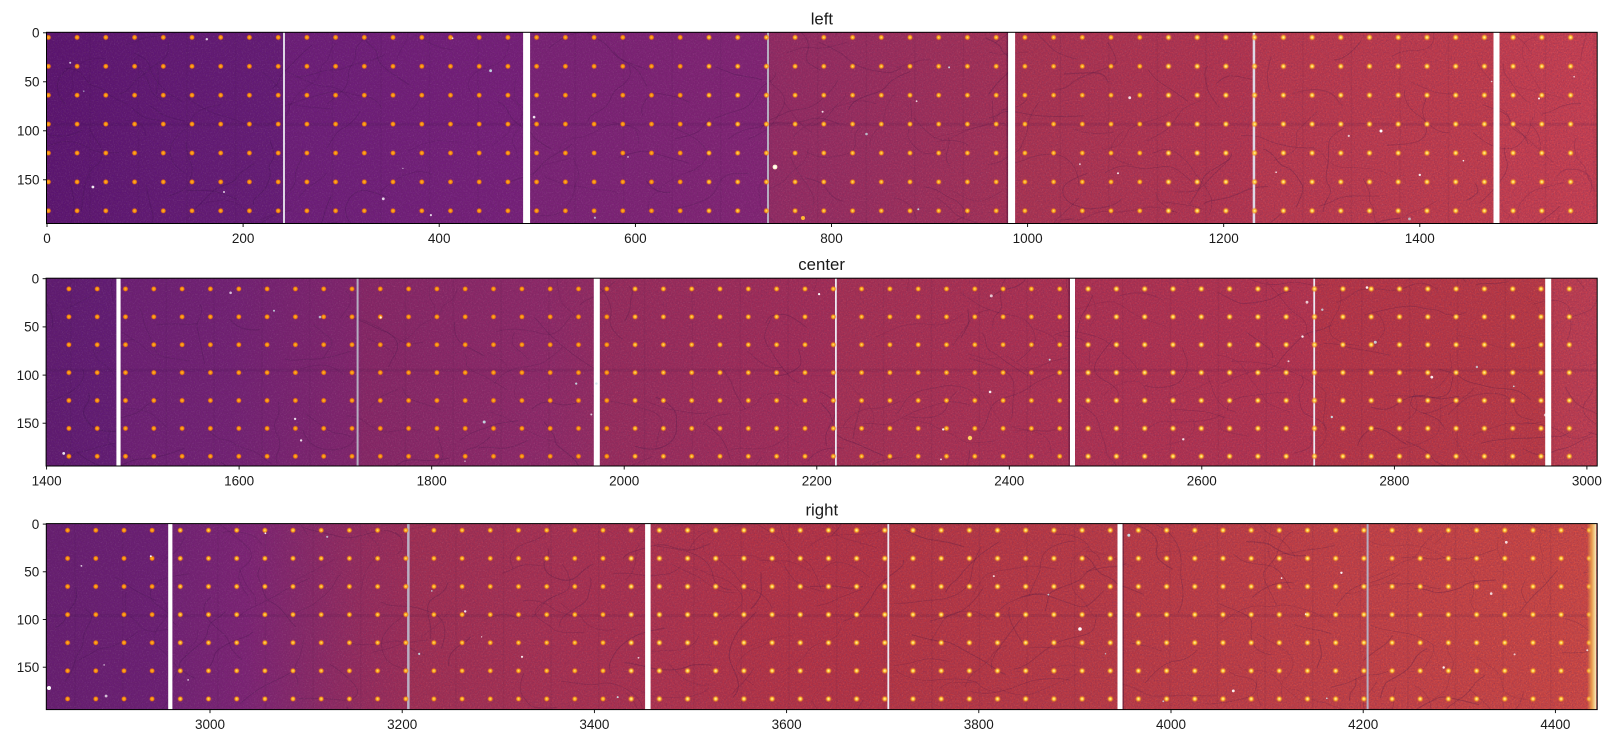 This screenshot has height=749, width=1613. Describe the element at coordinates (594, 724) in the screenshot. I see `svg-text: 3400` at that location.